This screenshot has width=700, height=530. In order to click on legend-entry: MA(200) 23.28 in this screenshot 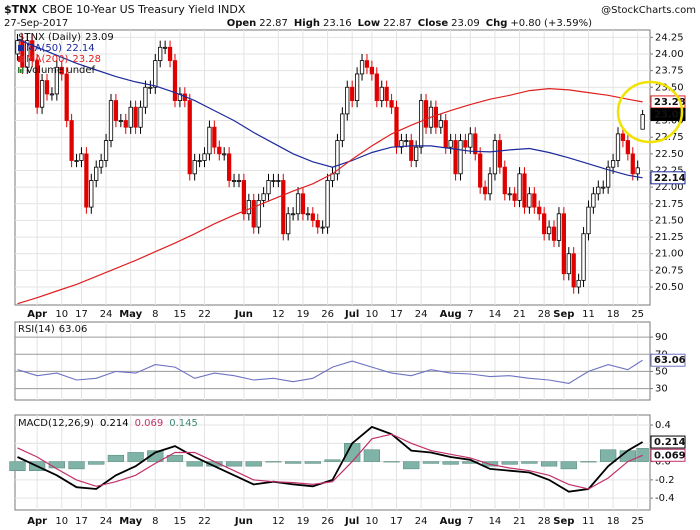, I will do `click(63, 59)`.